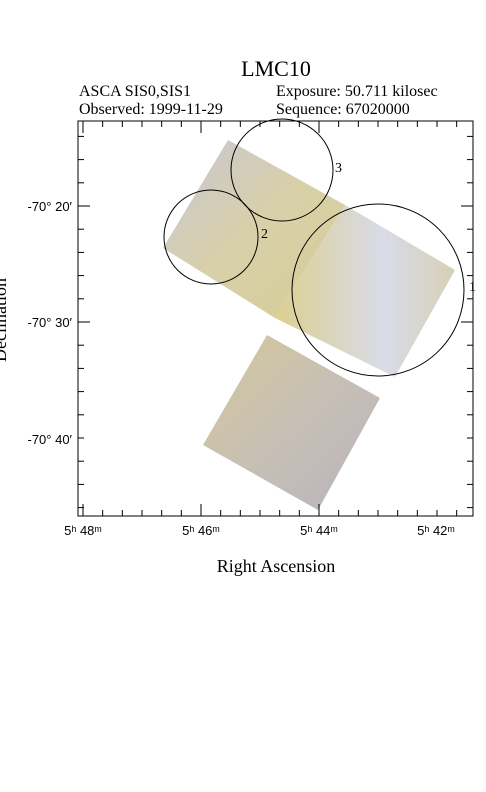 The width and height of the screenshot is (486, 792). I want to click on sequence: Sequence: 67020000, so click(343, 109).